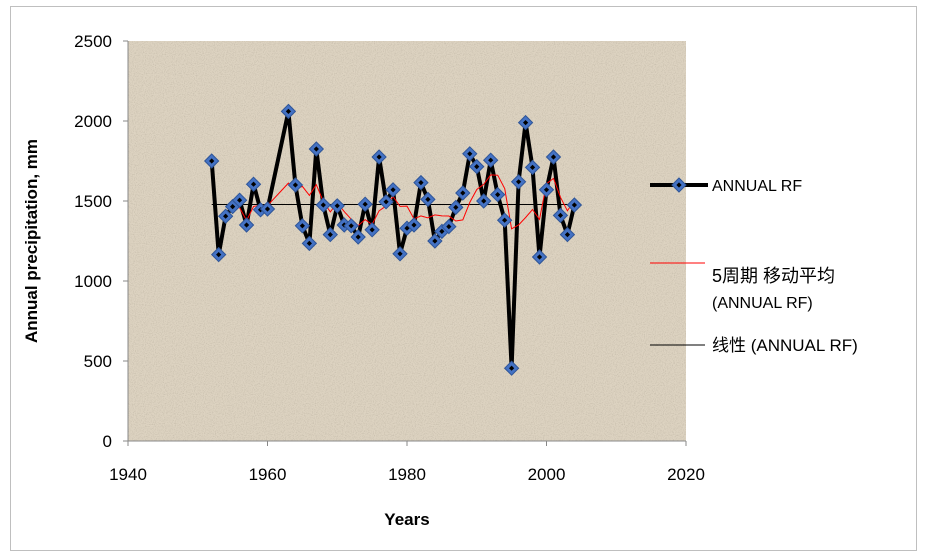 This screenshot has width=925, height=557. What do you see at coordinates (785, 345) in the screenshot?
I see `legend-linear-label: 线性 (ANNUAL RF)` at bounding box center [785, 345].